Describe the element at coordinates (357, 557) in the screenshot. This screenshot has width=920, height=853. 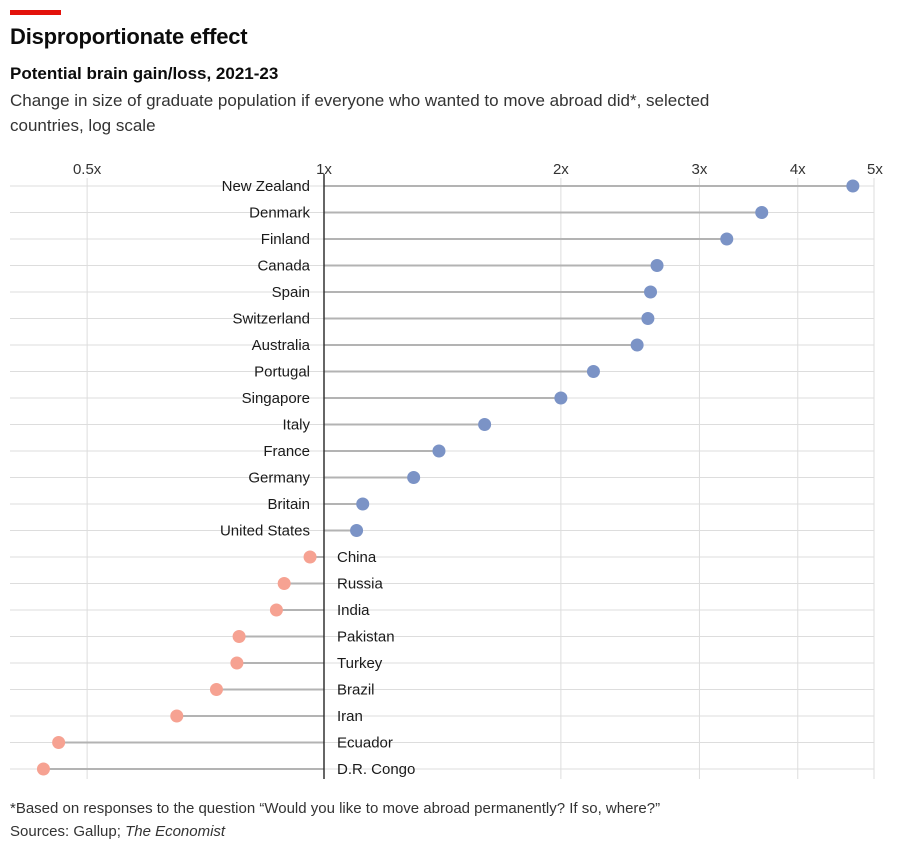
I see `country-label: China` at that location.